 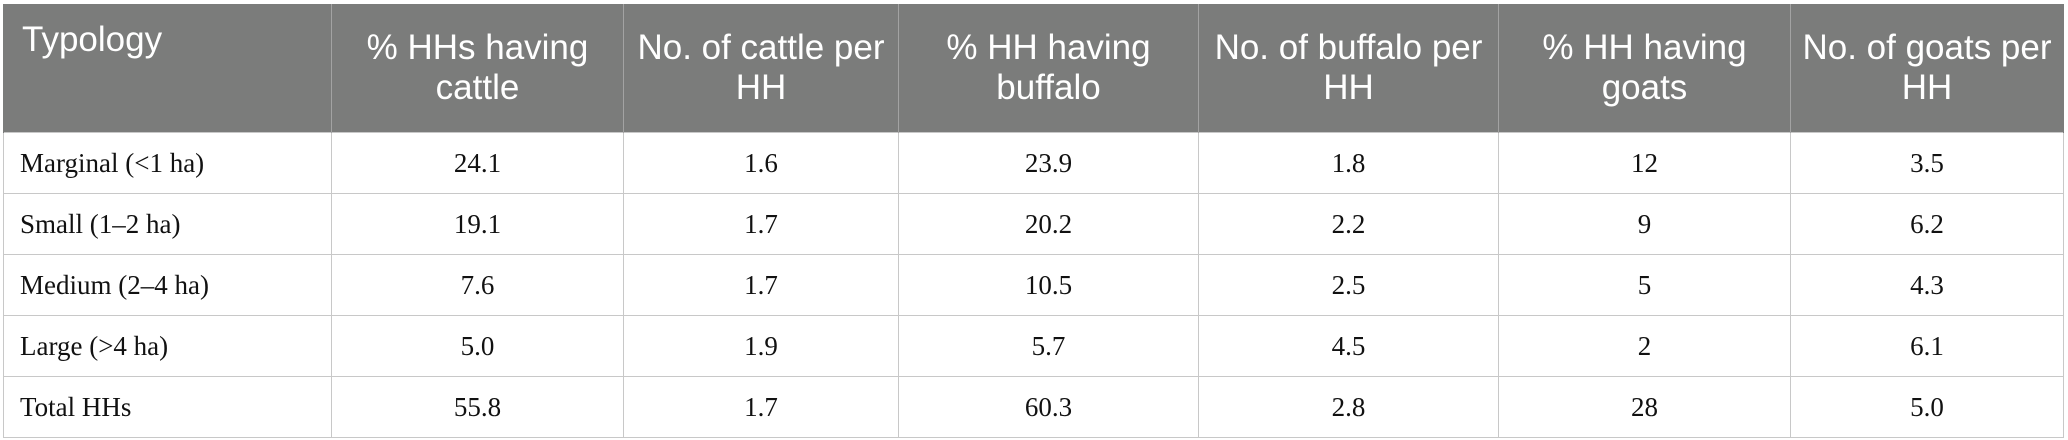 What do you see at coordinates (1644, 224) in the screenshot?
I see `table-cell: 9` at bounding box center [1644, 224].